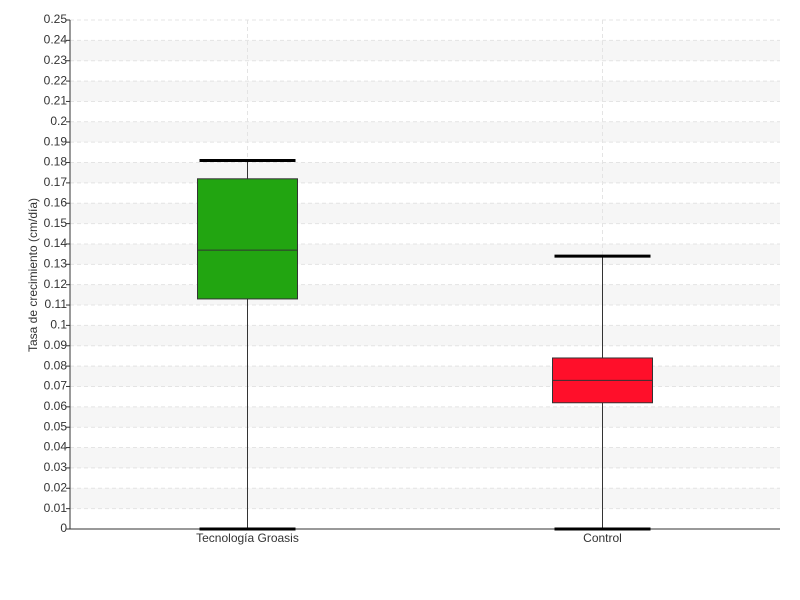 This screenshot has width=800, height=600. What do you see at coordinates (56, 263) in the screenshot?
I see `y-tick-label: 0.13` at bounding box center [56, 263].